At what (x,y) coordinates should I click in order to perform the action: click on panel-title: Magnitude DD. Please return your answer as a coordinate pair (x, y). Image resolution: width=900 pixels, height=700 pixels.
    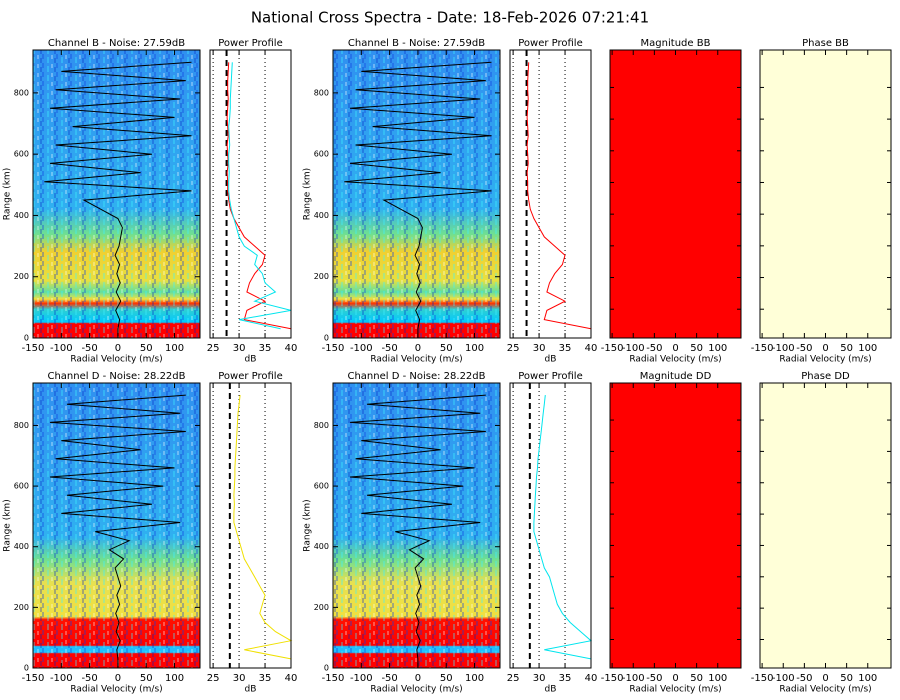
    Looking at the image, I should click on (676, 376).